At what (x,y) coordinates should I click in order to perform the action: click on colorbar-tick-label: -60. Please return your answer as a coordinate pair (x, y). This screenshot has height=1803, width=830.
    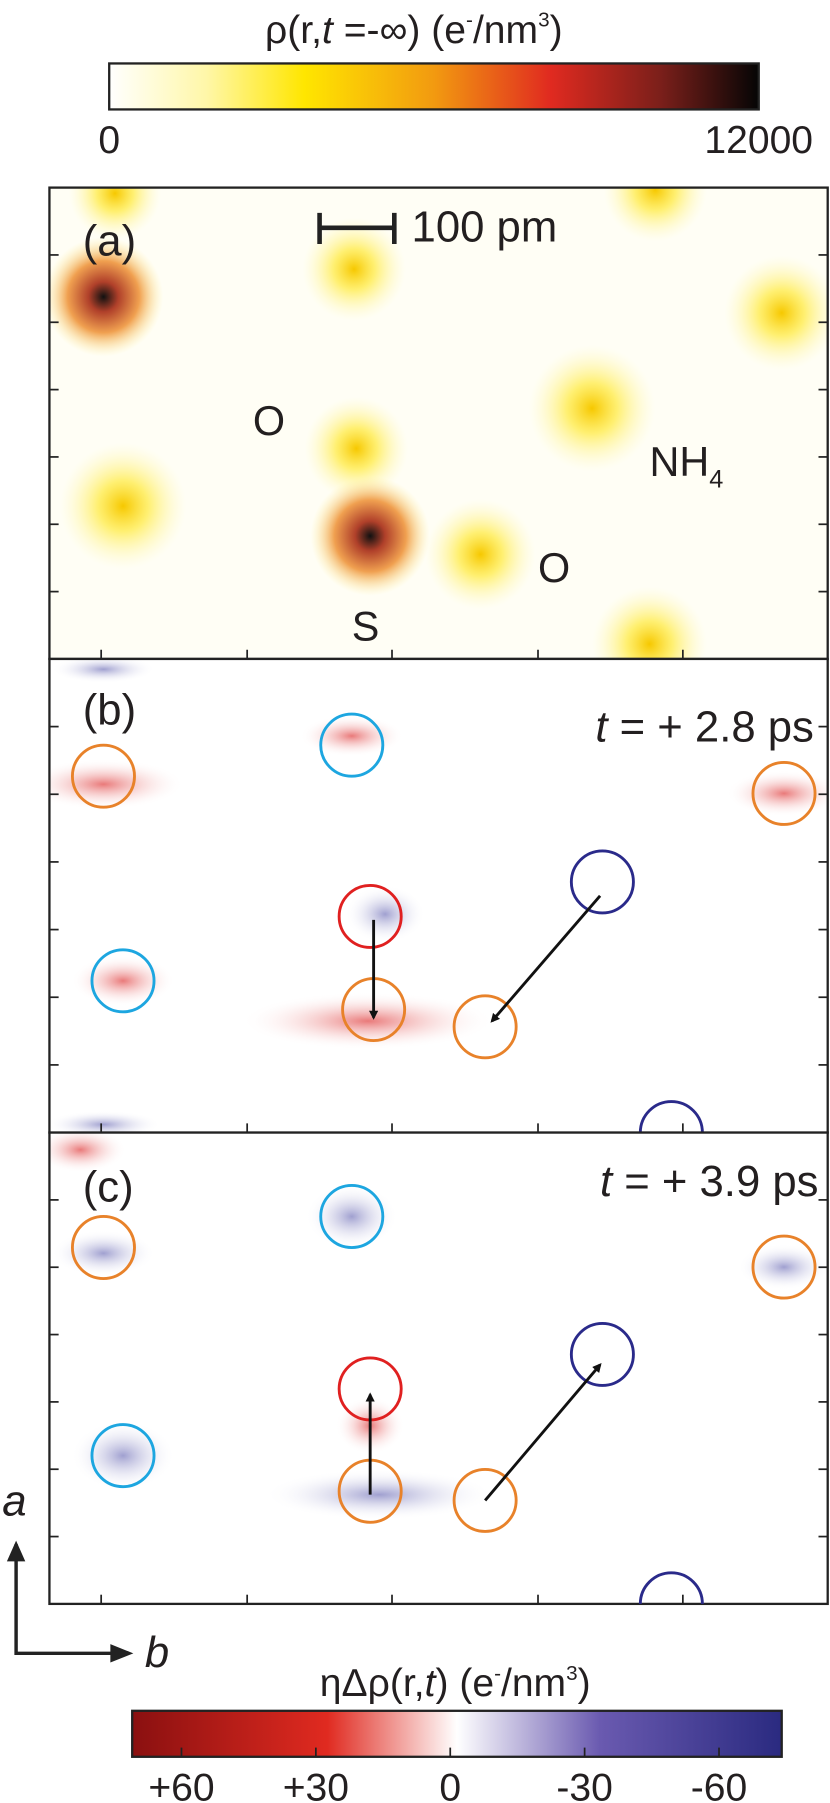
    Looking at the image, I should click on (719, 1784).